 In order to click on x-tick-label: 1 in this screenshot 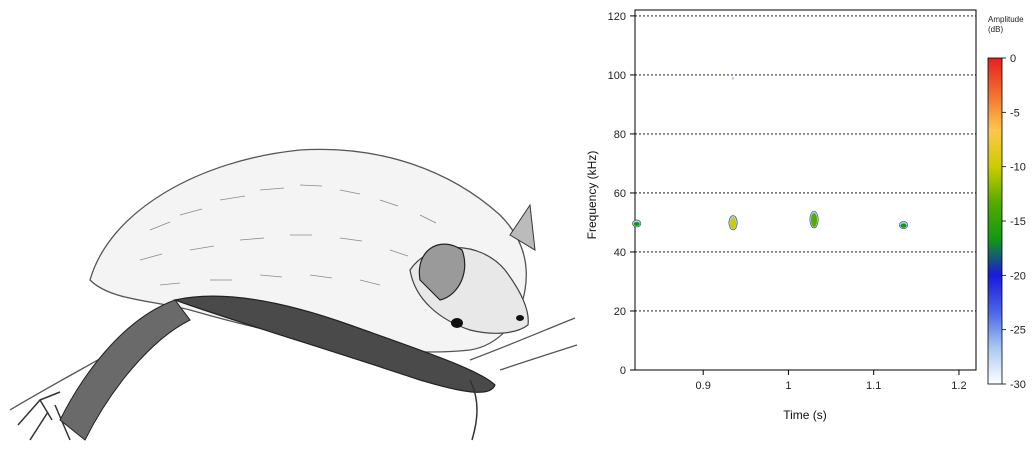, I will do `click(788, 386)`.